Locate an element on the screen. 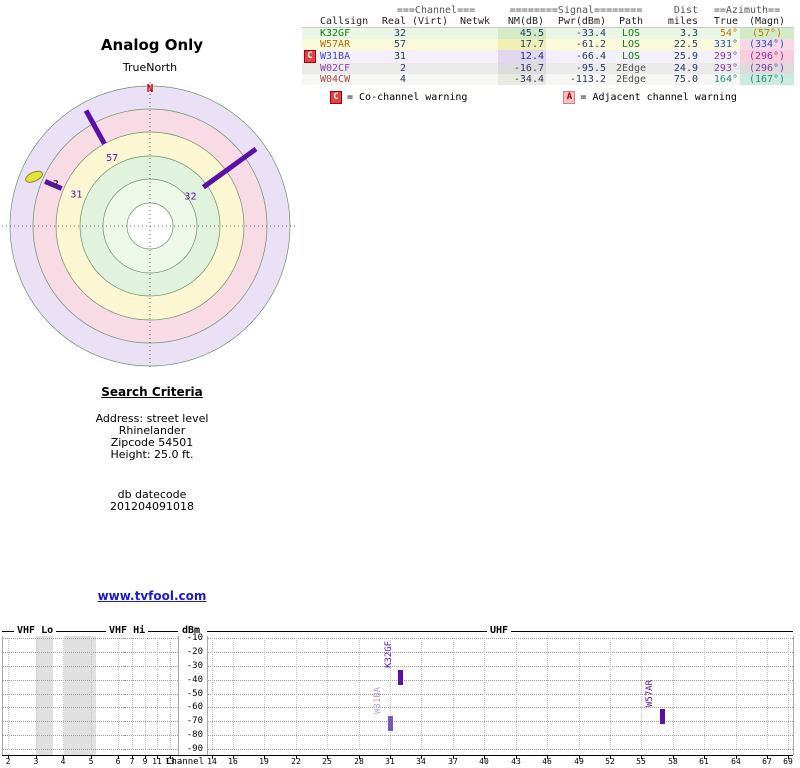 This screenshot has height=768, width=800. virtual-channel-cell is located at coordinates (430, 79).